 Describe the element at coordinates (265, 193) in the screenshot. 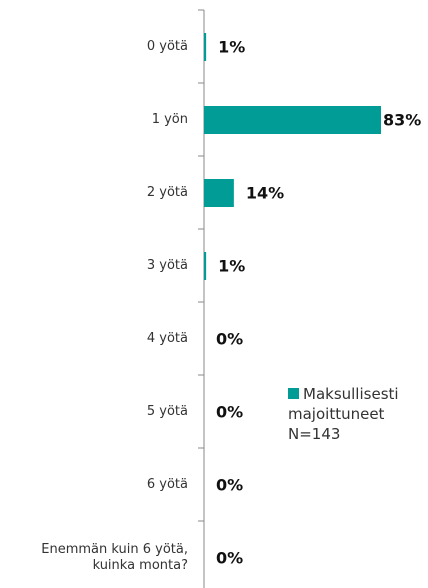

I see `value-label: 14%` at that location.